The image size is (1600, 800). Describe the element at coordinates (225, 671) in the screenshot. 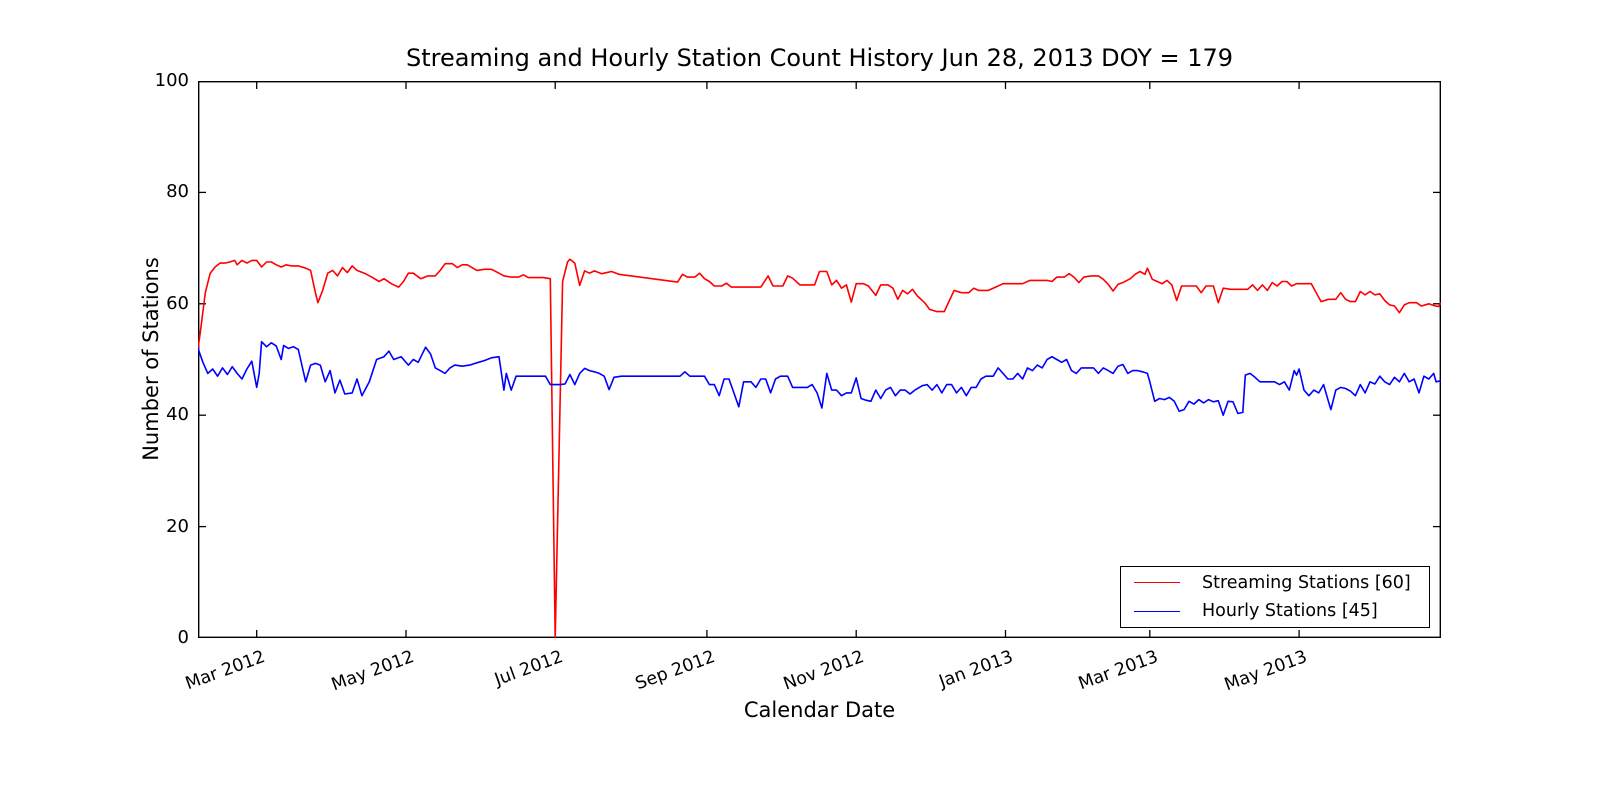

I see `x-tick-label: Mar 2012` at that location.